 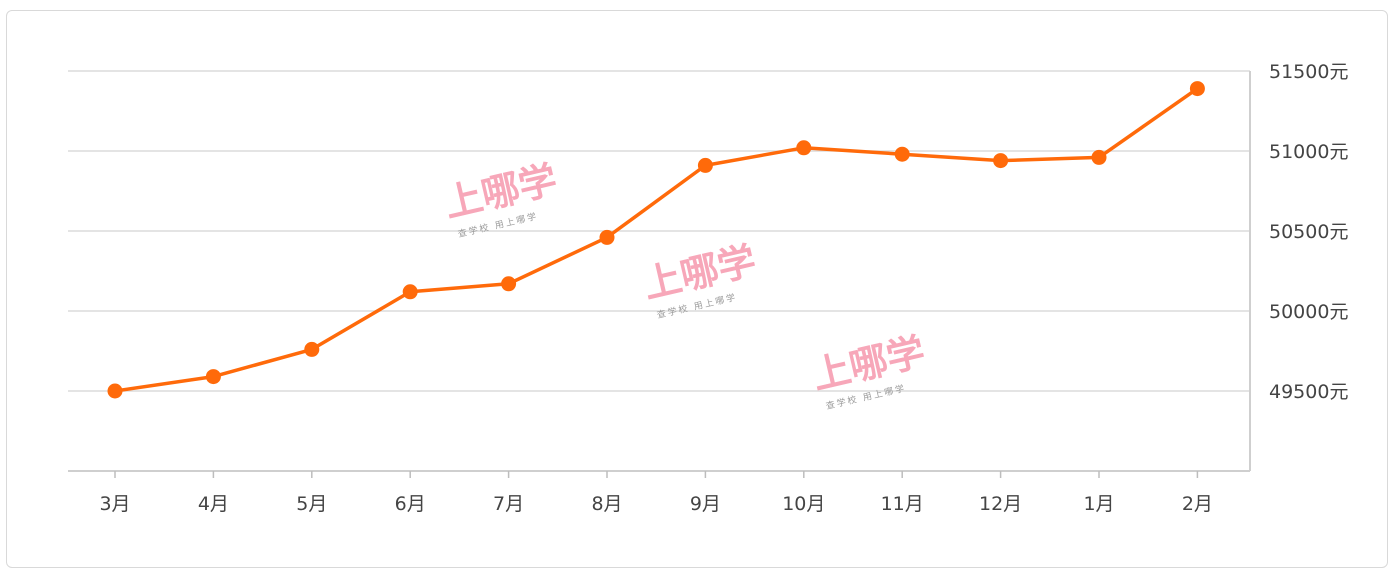 I want to click on y-tick-label: 50000元, so click(x=1308, y=312).